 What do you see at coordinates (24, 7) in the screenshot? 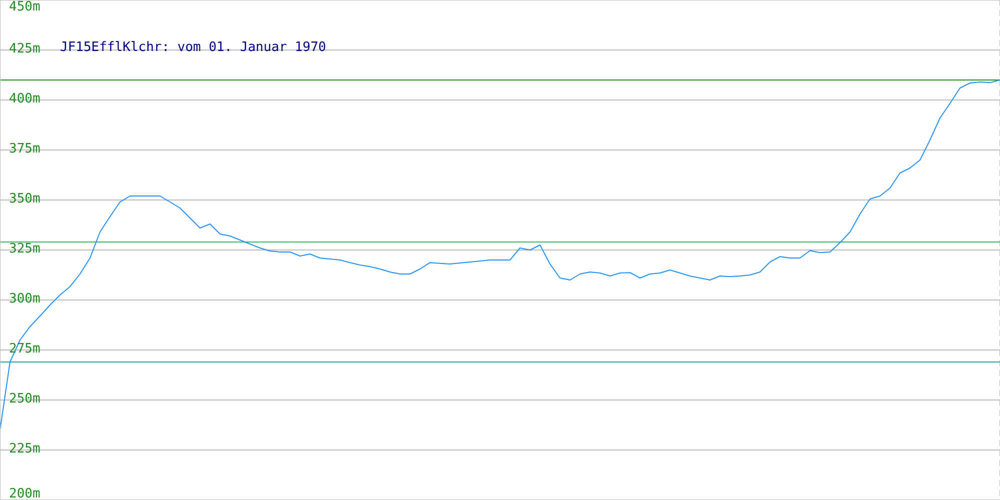
I see `y-tick-label: 450m` at bounding box center [24, 7].